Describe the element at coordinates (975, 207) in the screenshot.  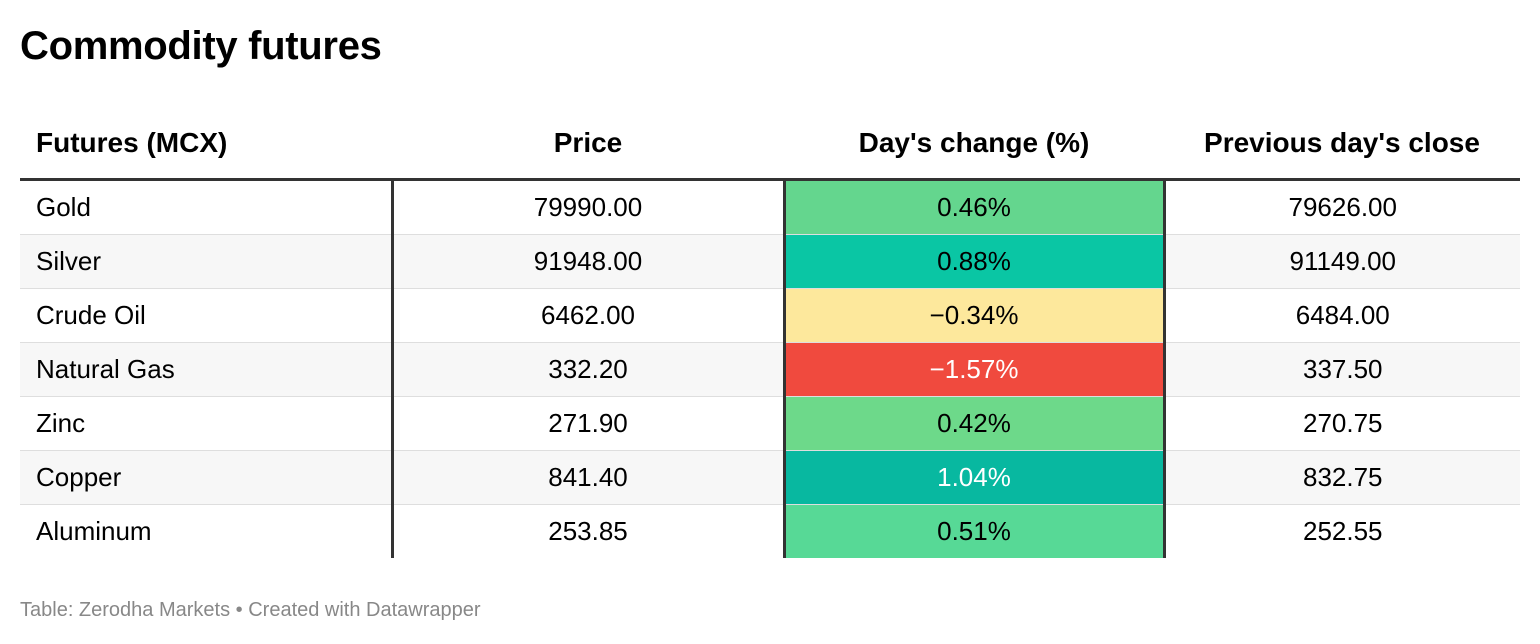
I see `day-change-cell: 0.46%` at that location.